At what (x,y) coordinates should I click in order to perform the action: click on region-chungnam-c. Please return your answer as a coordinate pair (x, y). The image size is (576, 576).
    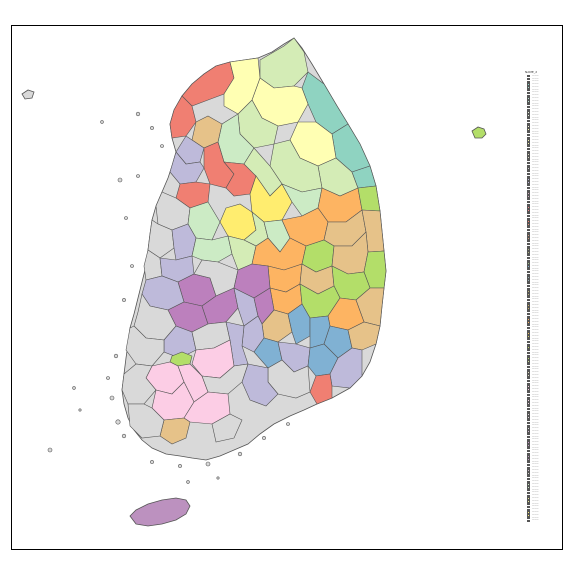
    Looking at the image, I should click on (161, 239).